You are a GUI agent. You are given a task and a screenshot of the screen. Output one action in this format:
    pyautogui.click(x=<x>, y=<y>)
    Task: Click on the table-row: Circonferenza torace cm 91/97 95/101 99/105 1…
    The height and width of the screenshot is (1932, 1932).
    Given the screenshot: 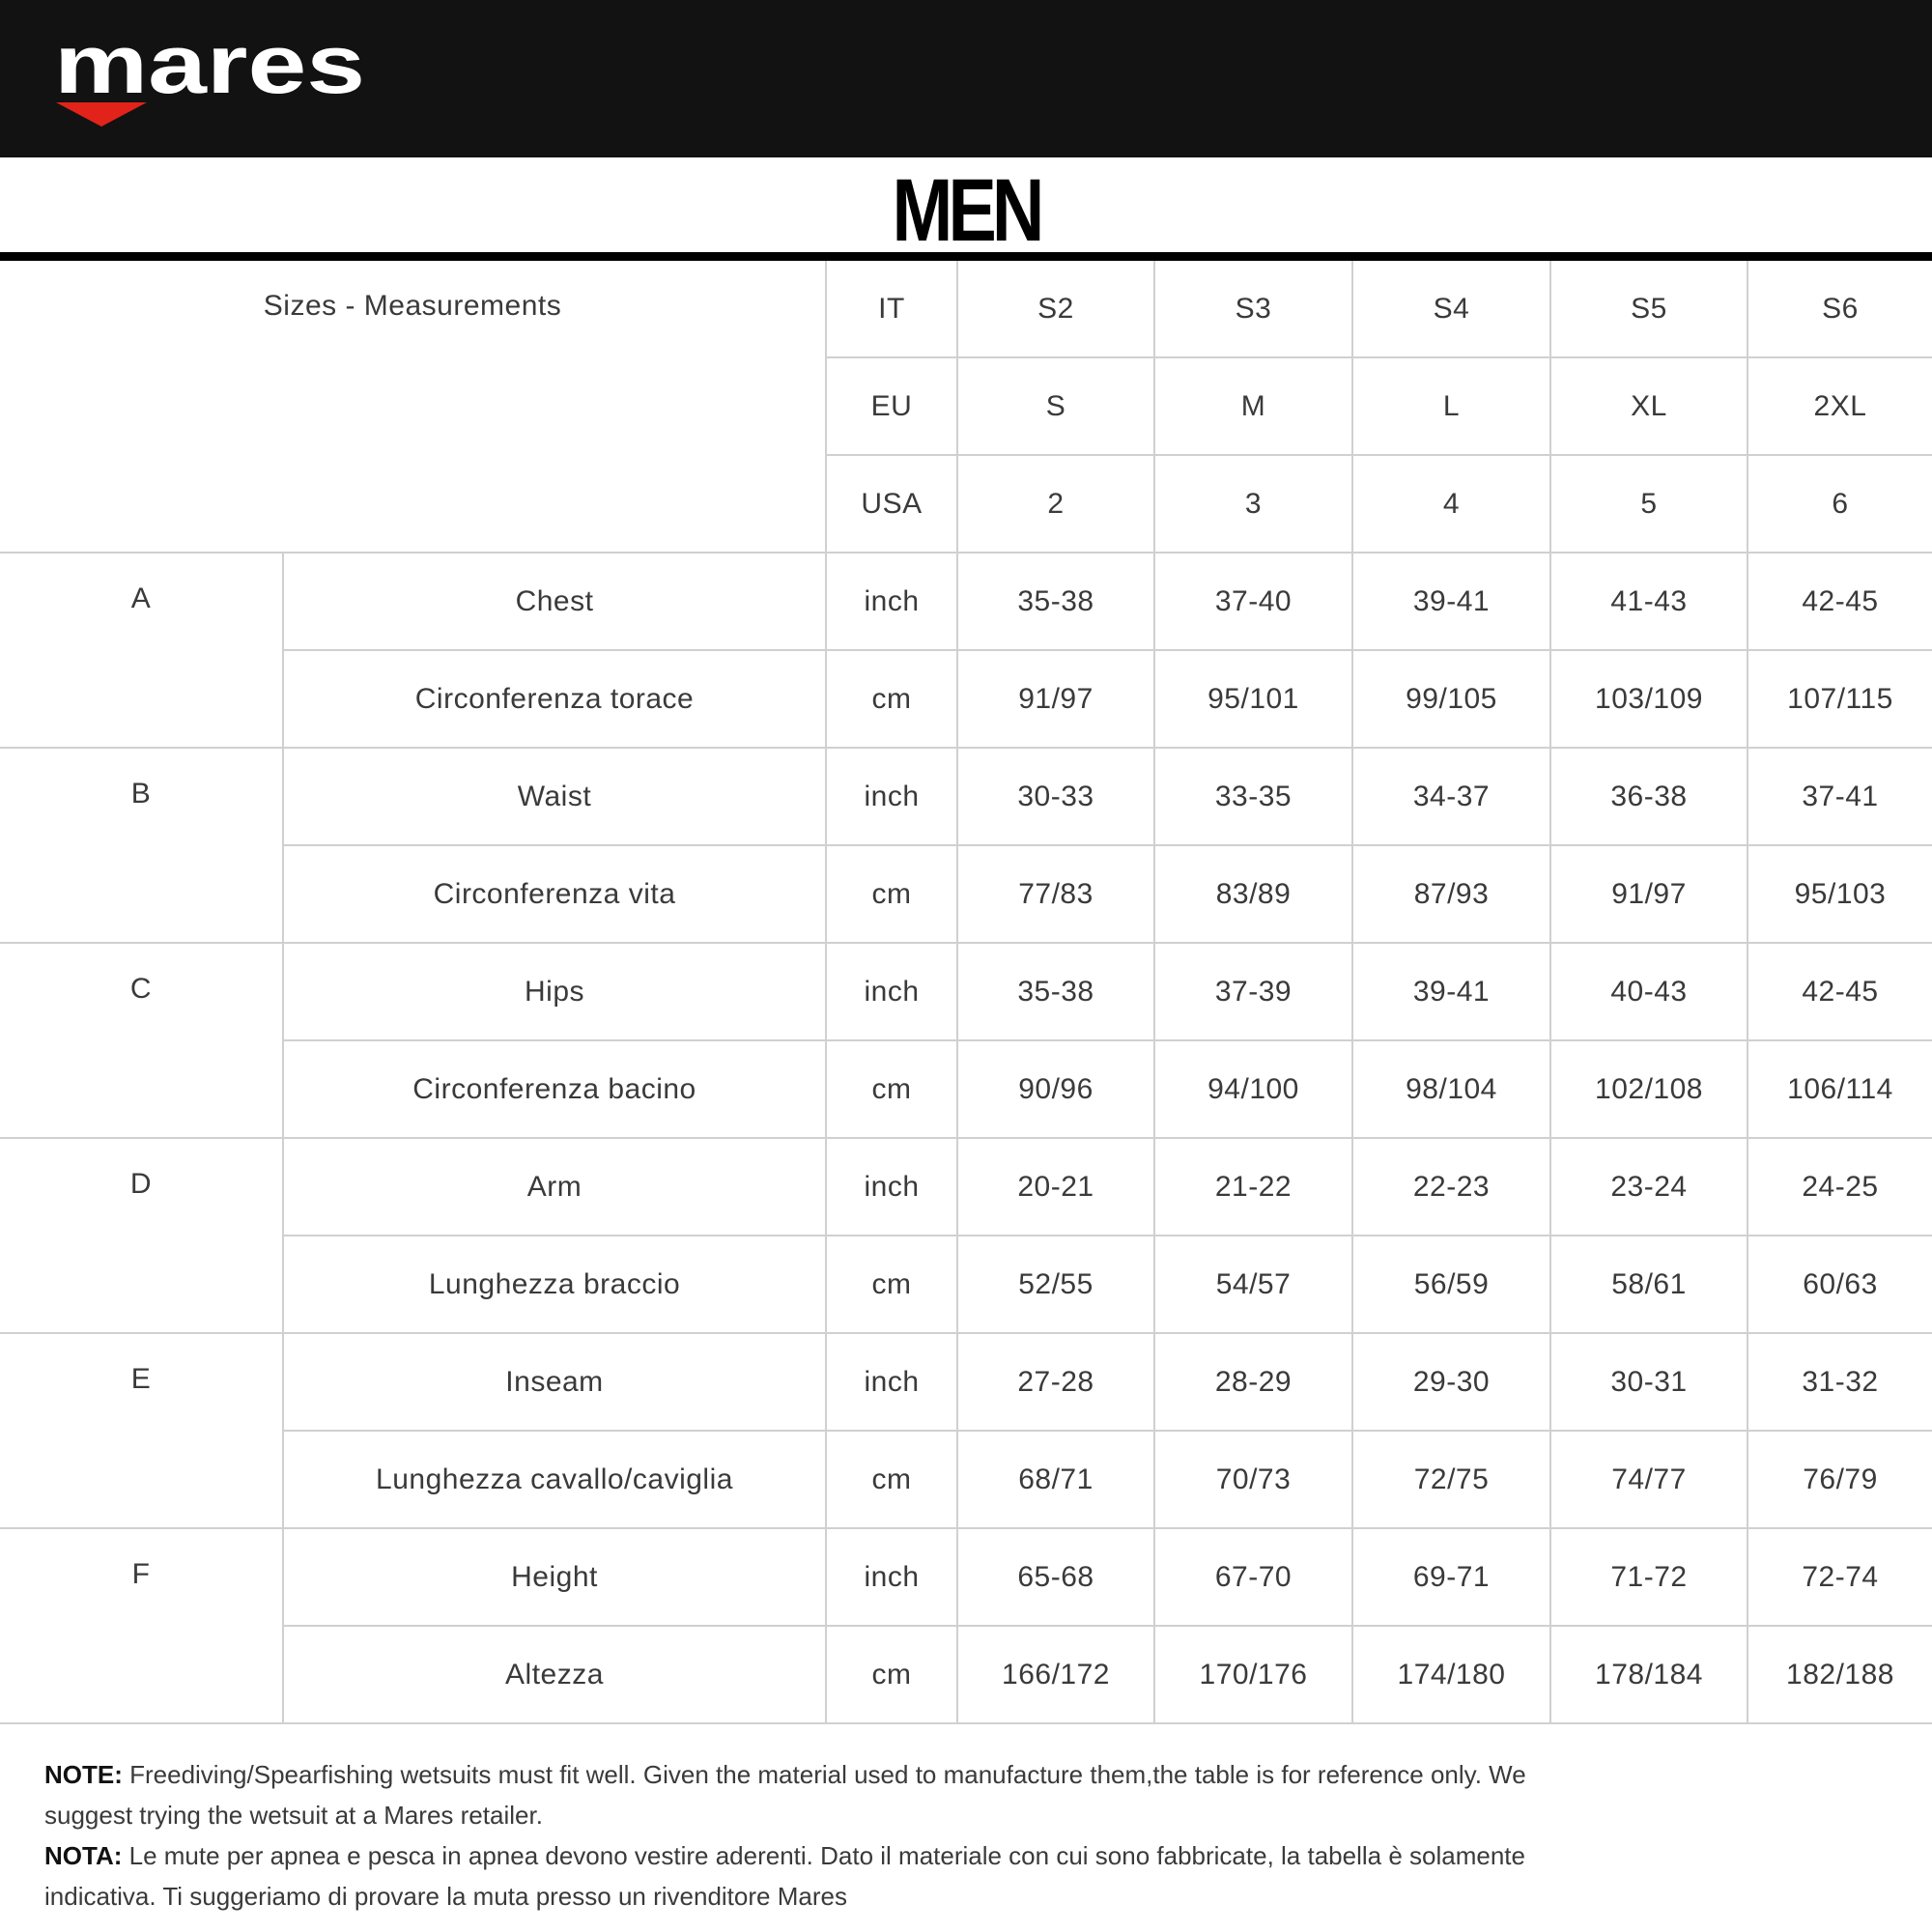 What is the action you would take?
    pyautogui.click(x=966, y=699)
    